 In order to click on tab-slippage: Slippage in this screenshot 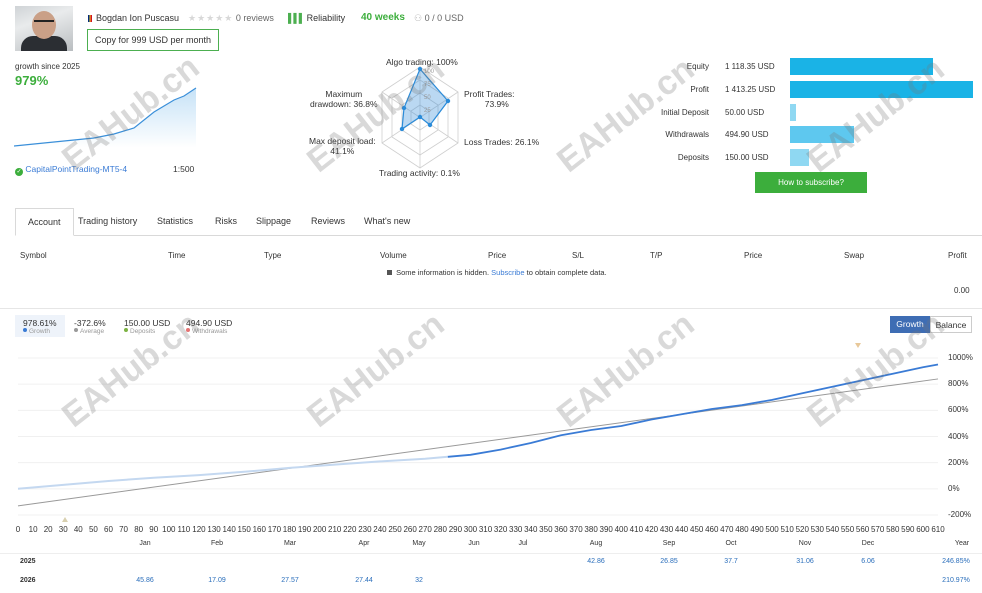, I will do `click(274, 221)`.